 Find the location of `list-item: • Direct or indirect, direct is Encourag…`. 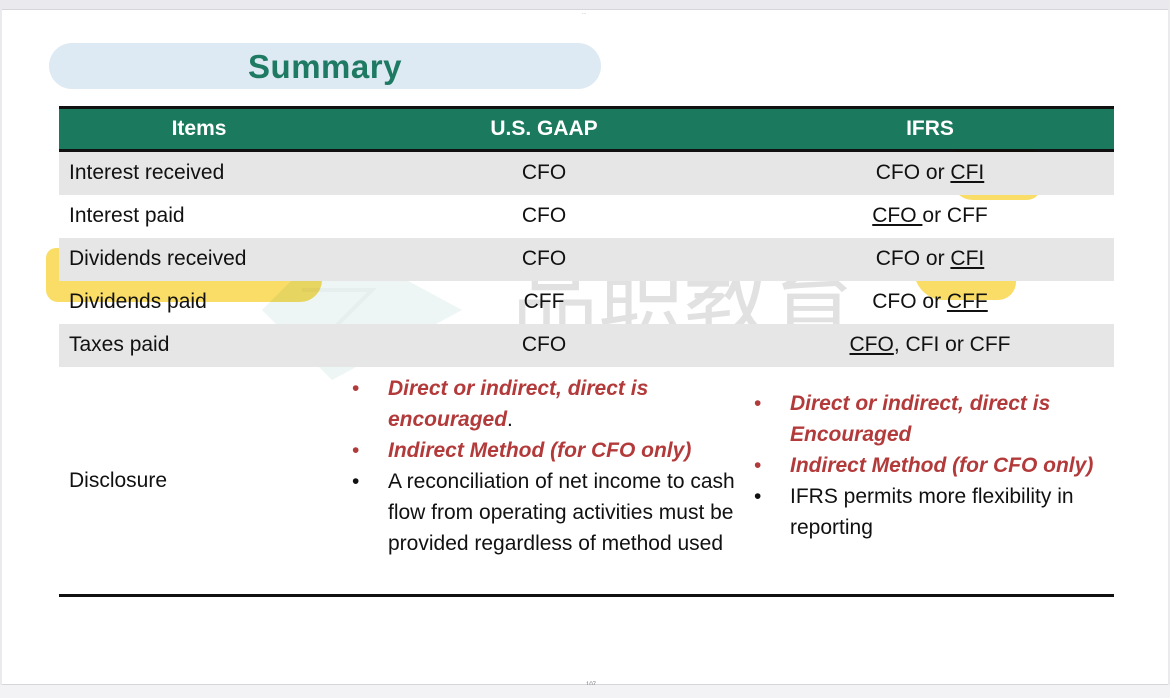

list-item: • Direct or indirect, direct is Encourag… is located at coordinates (926, 419).